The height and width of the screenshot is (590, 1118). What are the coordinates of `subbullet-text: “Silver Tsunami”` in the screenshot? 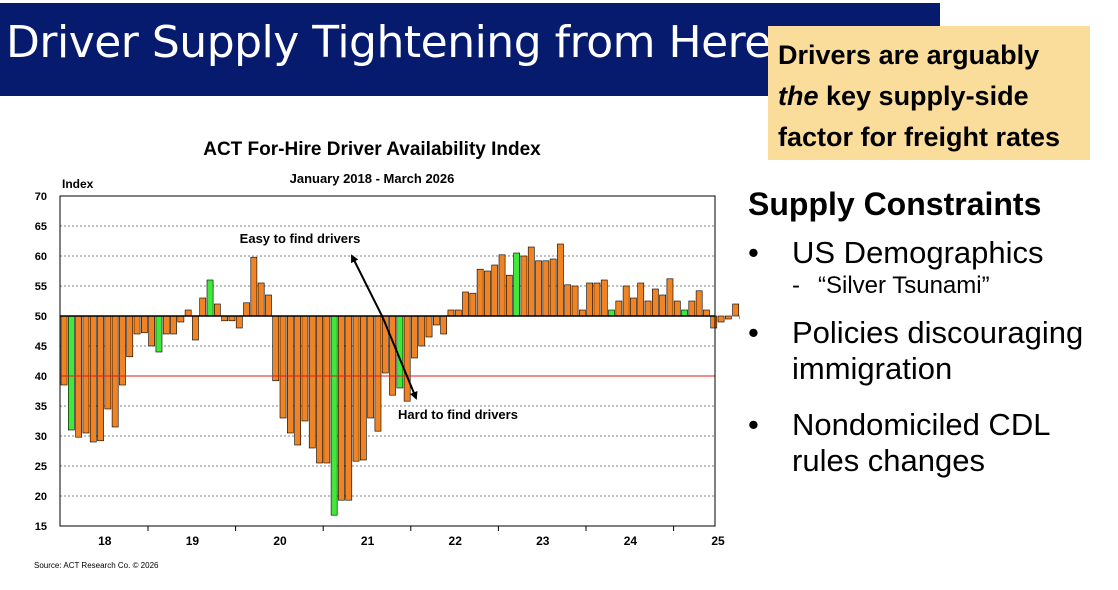 It's located at (904, 285).